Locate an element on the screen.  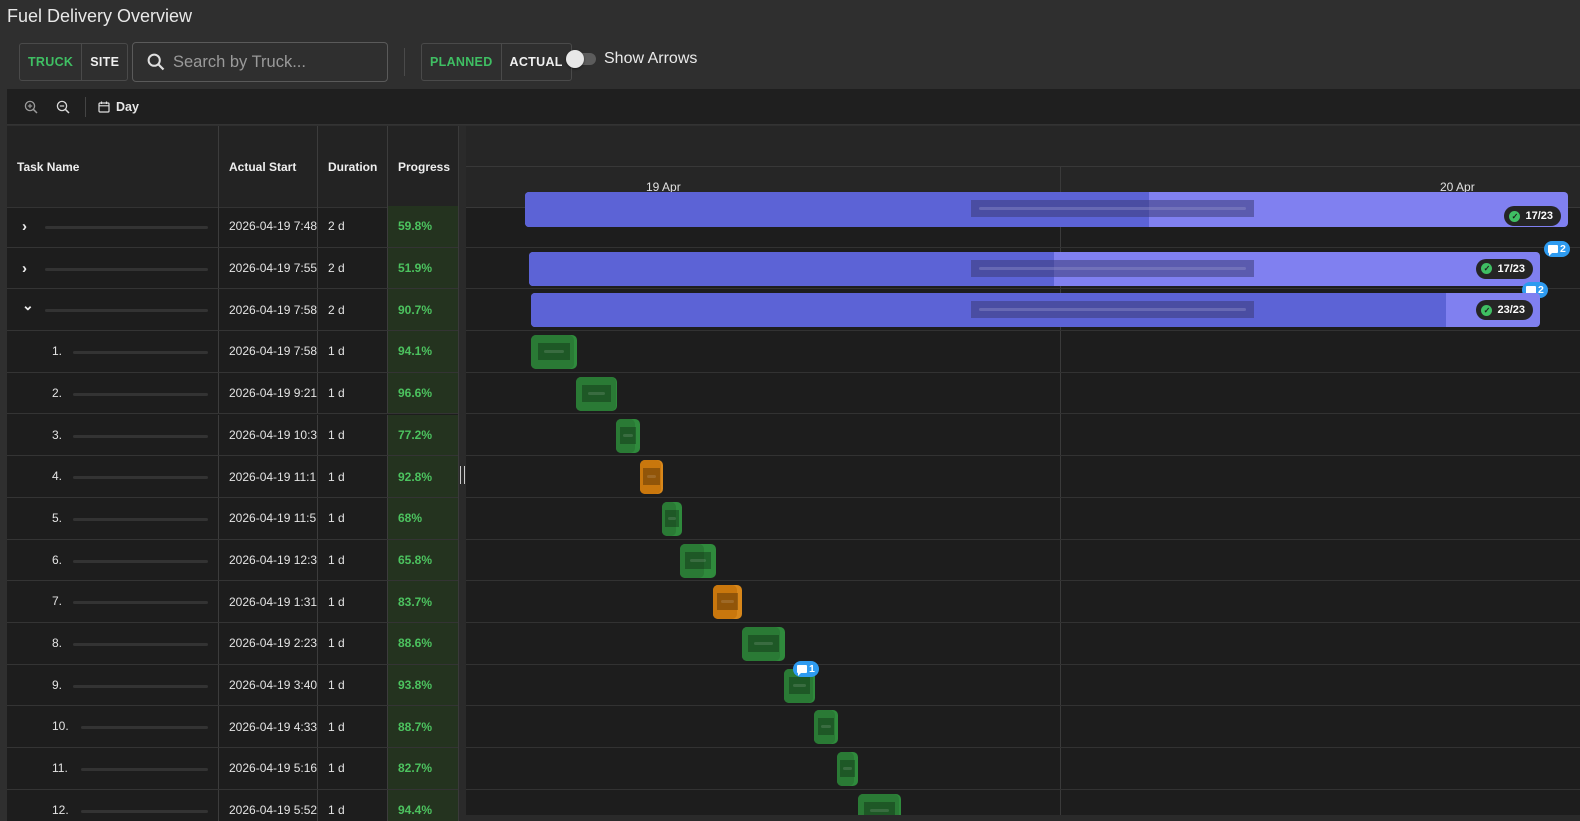
collapse-chevron-icon: ⌄ is located at coordinates (28, 305).